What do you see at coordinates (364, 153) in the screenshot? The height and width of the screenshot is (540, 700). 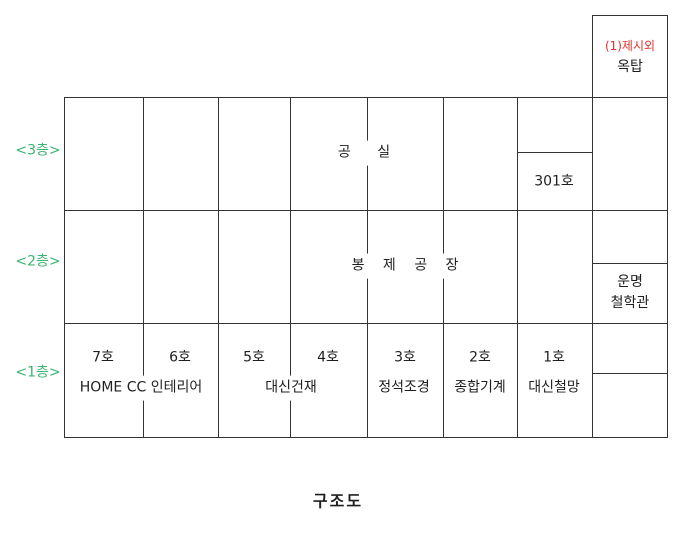 I see `vacancy-label: 공 실` at bounding box center [364, 153].